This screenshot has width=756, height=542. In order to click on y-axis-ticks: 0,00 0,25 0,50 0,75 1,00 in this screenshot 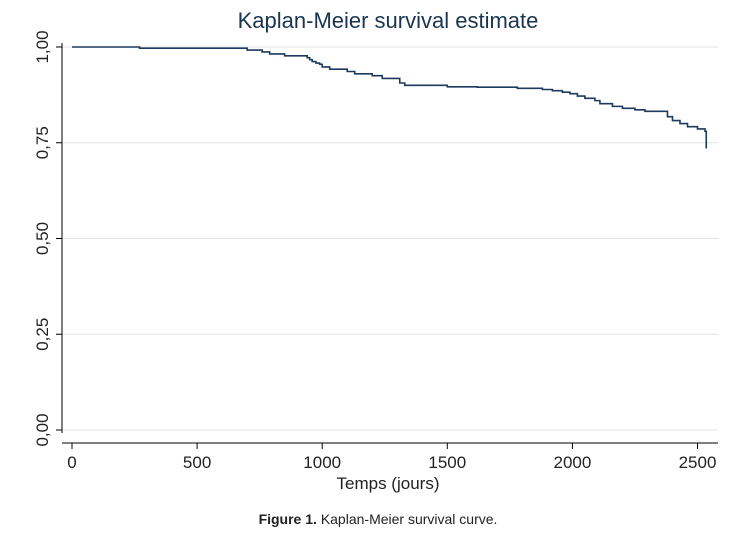, I will do `click(47, 238)`.